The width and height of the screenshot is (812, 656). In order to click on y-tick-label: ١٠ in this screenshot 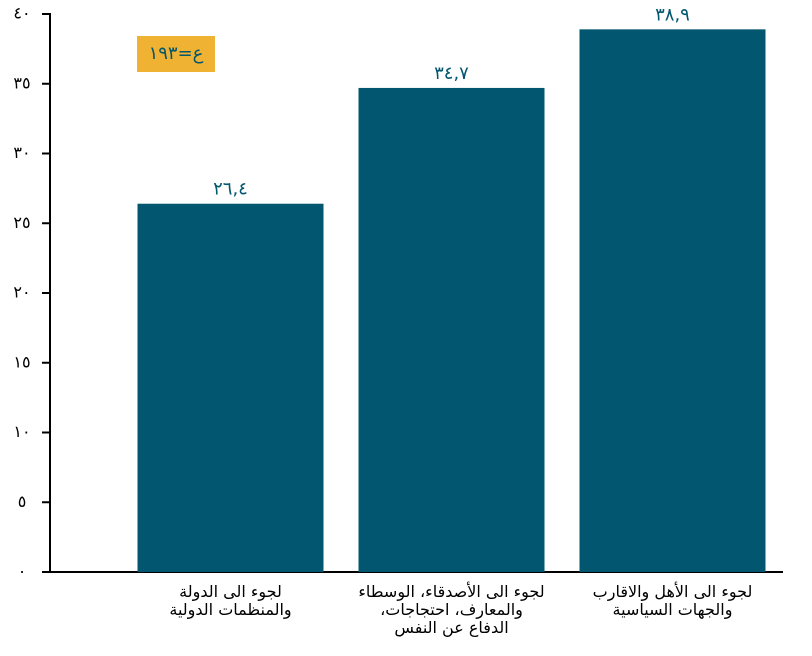, I will do `click(21, 431)`.